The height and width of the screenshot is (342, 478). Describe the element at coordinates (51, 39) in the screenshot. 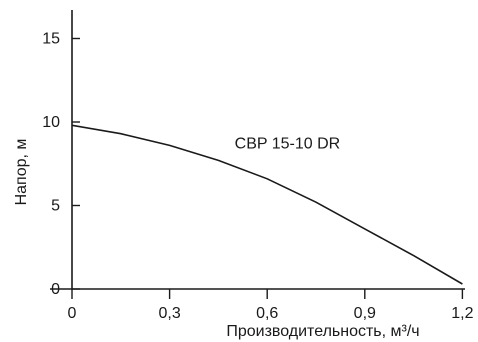

I see `y-tick-label: 15` at that location.